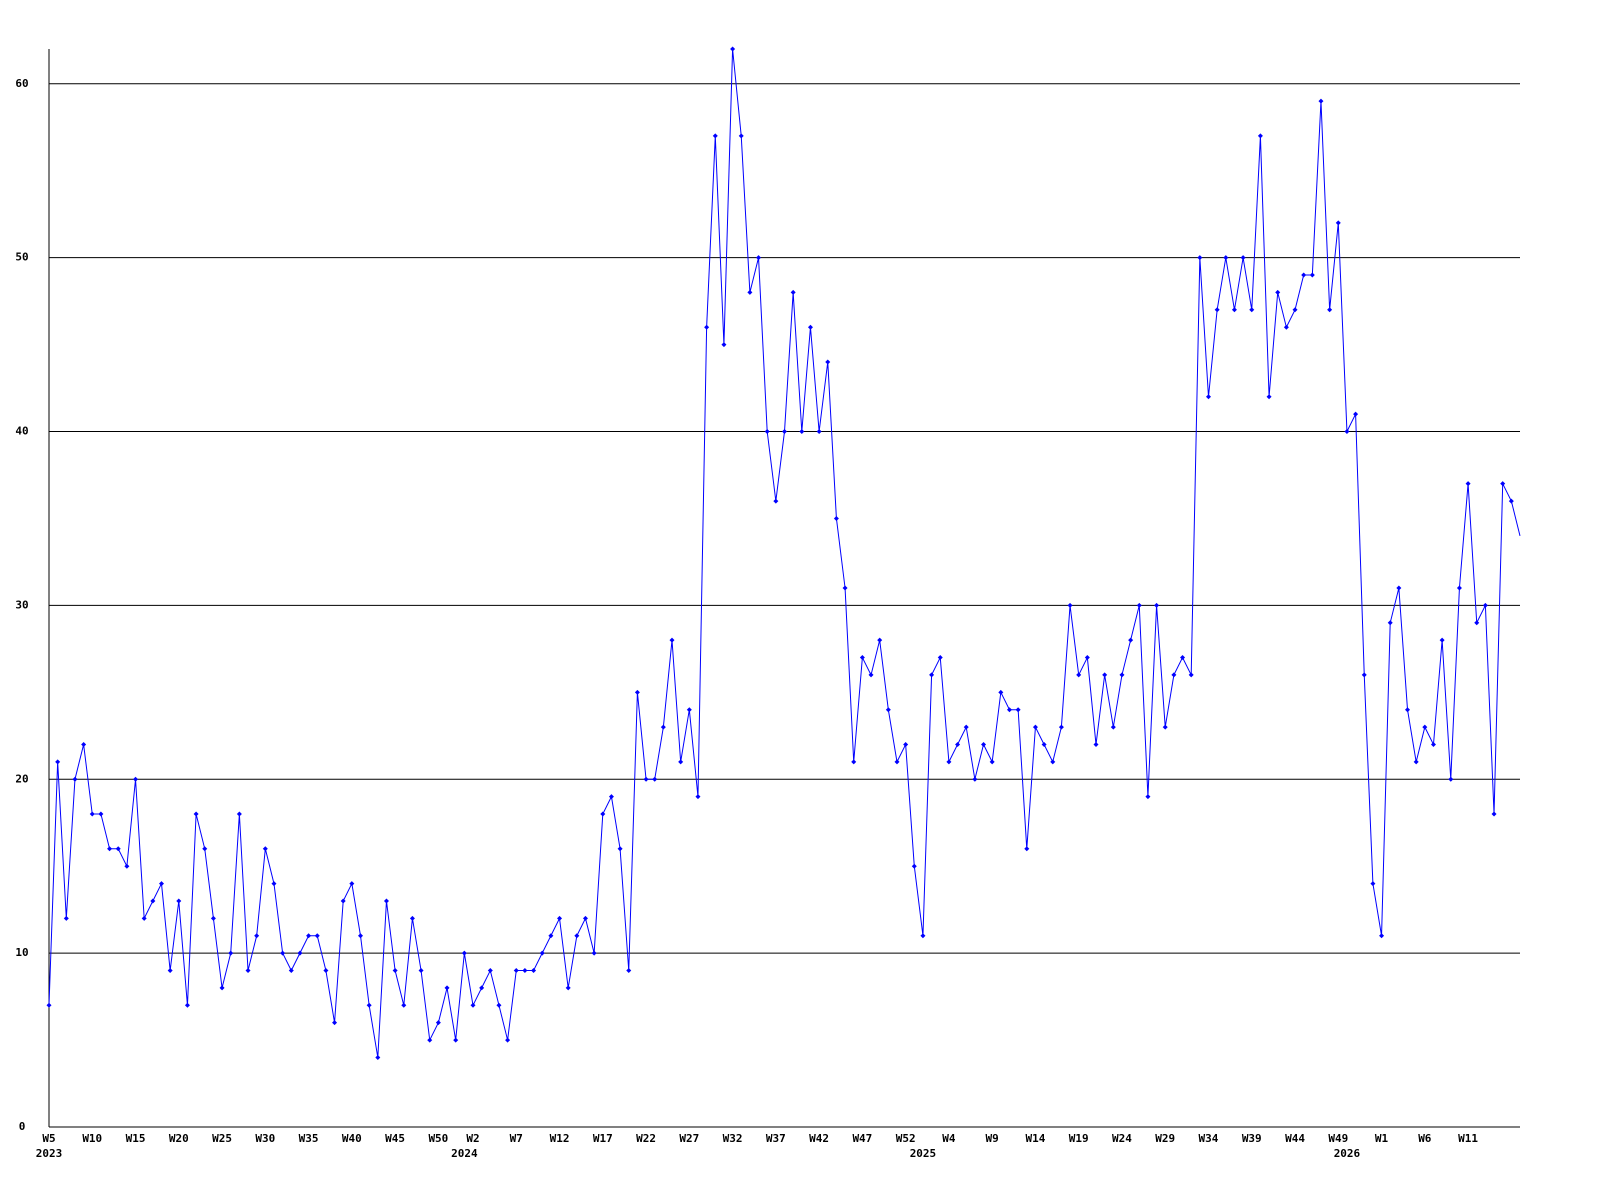 The width and height of the screenshot is (1600, 1200). What do you see at coordinates (1165, 1138) in the screenshot?
I see `x-tick-label: W29` at bounding box center [1165, 1138].